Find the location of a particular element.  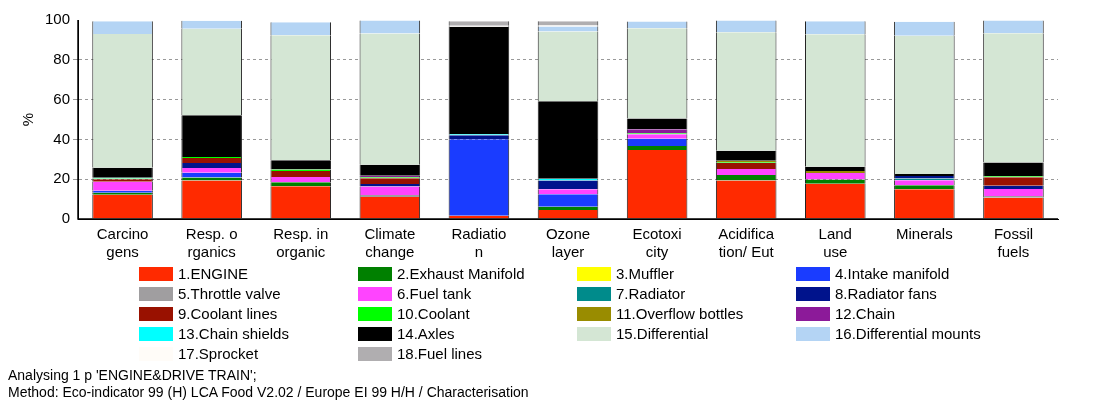

legend-label: 2.Exhaust Manifold is located at coordinates (461, 273).